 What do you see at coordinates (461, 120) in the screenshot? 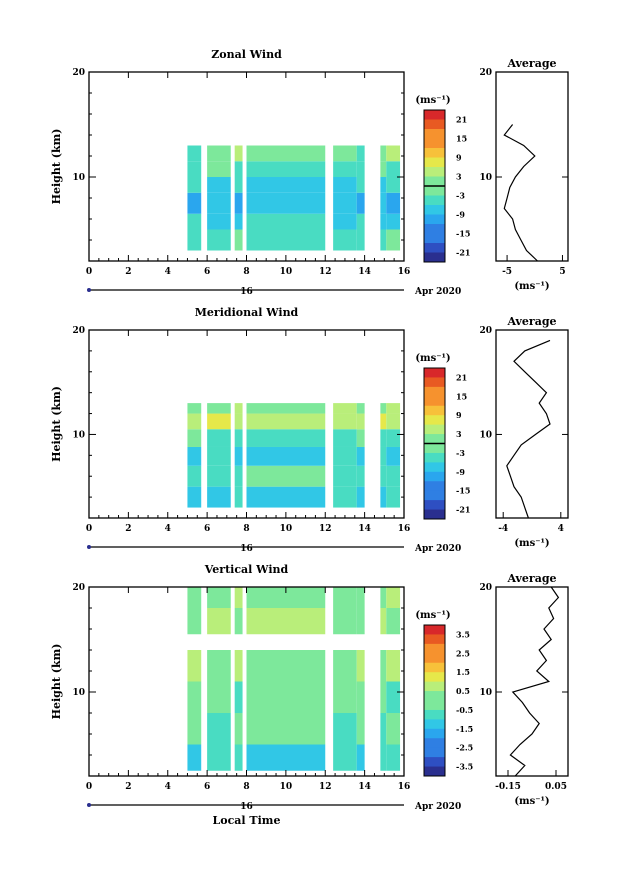
I see `colorbar-tick-label: 21` at bounding box center [461, 120].